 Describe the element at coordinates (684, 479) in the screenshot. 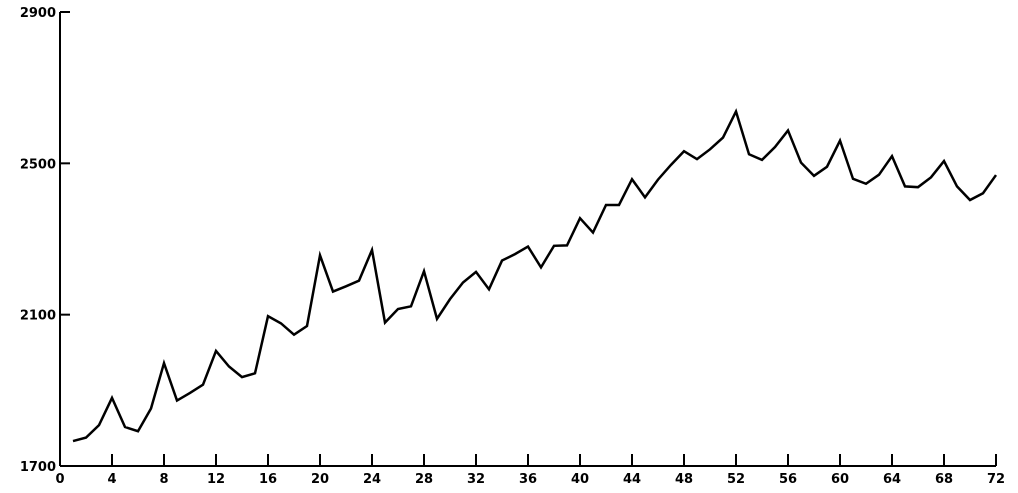

I see `x-tick-label: 48` at that location.